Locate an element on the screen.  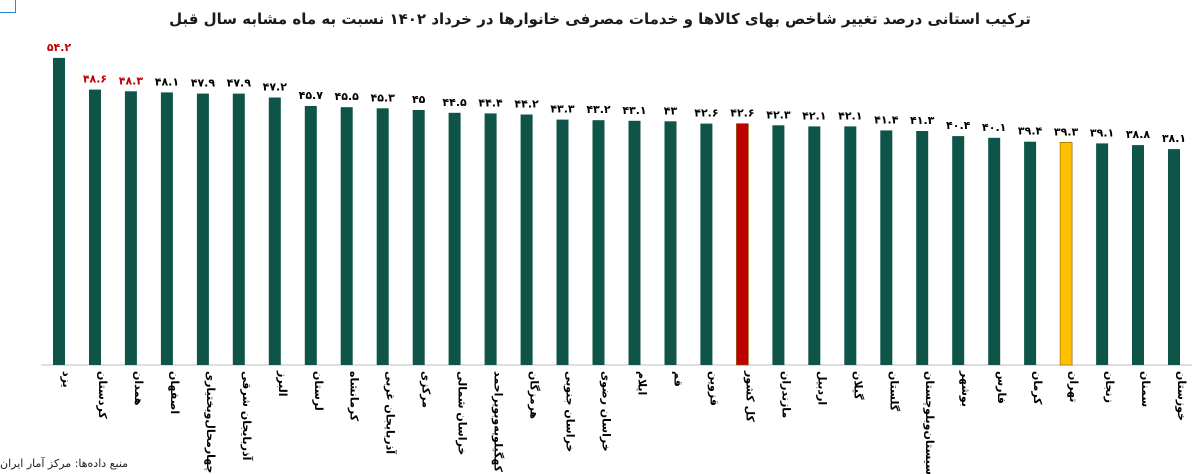
x-tick-label: بوشهر is located at coordinates (965, 388).